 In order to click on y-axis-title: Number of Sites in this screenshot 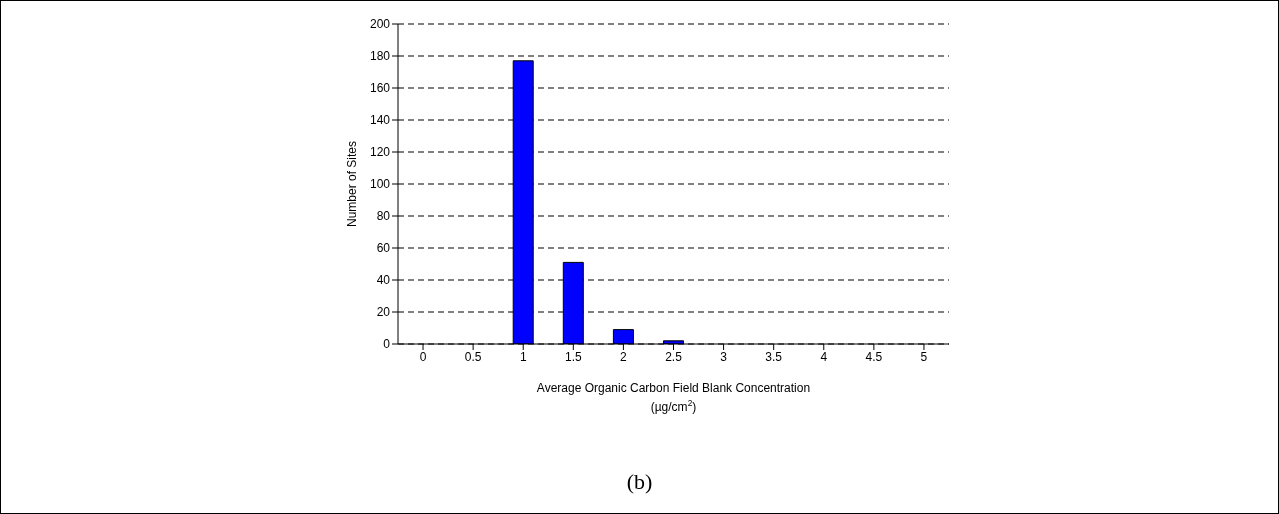, I will do `click(352, 184)`.